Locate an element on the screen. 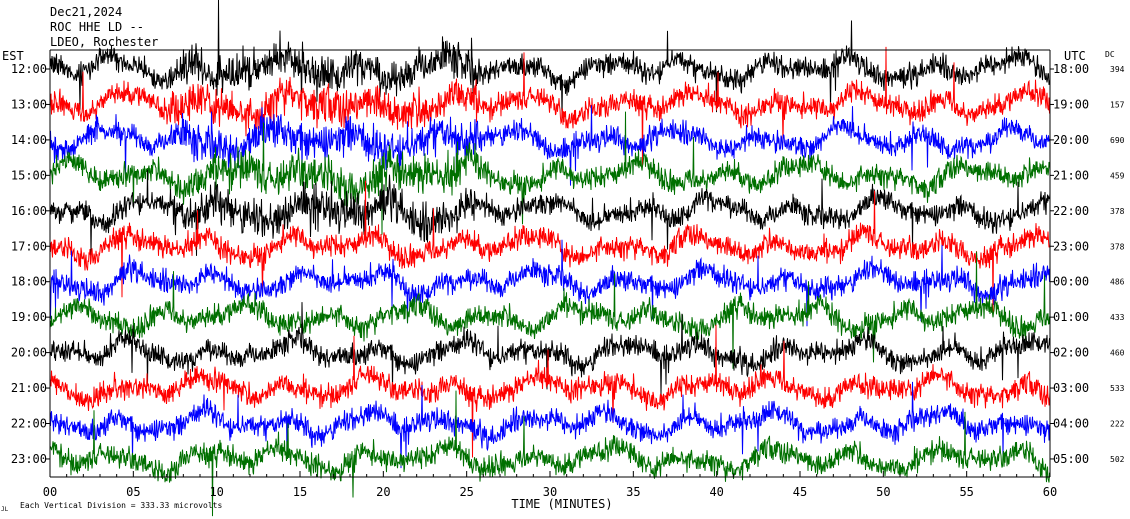 The width and height of the screenshot is (1130, 519). dc-value: 533 is located at coordinates (1117, 388).